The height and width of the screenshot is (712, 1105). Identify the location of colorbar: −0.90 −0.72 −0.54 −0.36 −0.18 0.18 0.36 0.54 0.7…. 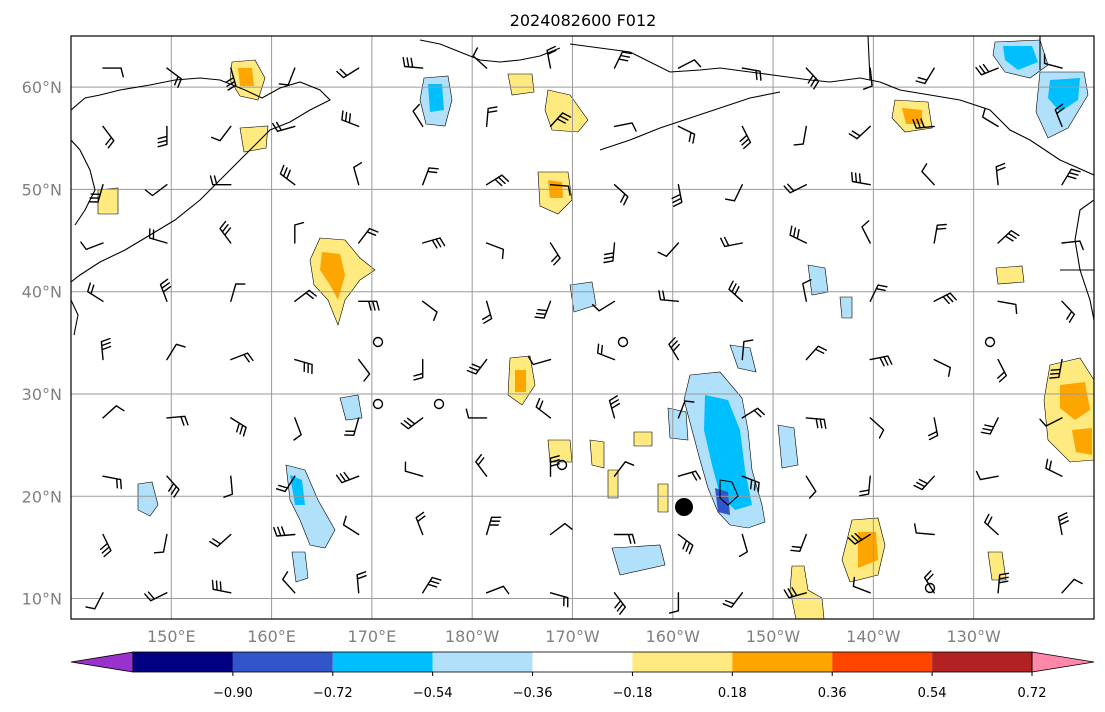
(582, 676).